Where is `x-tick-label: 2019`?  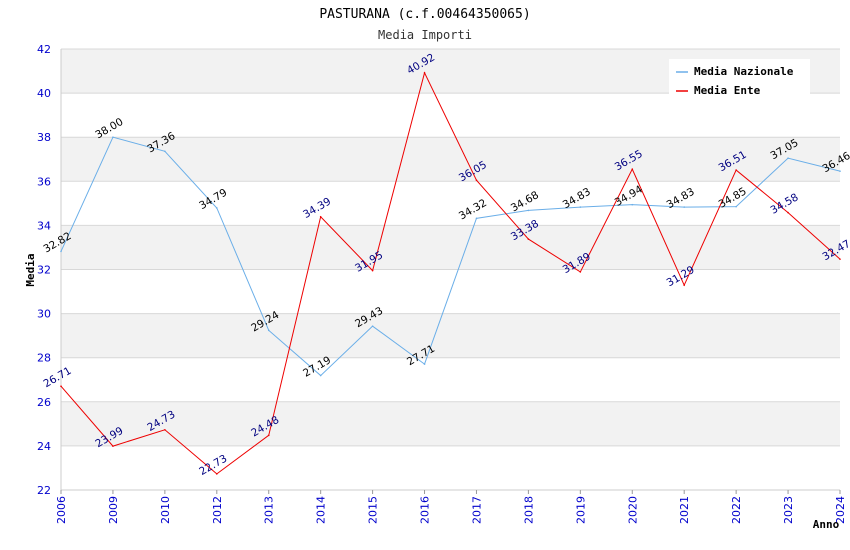
x-tick-label: 2019 is located at coordinates (580, 510).